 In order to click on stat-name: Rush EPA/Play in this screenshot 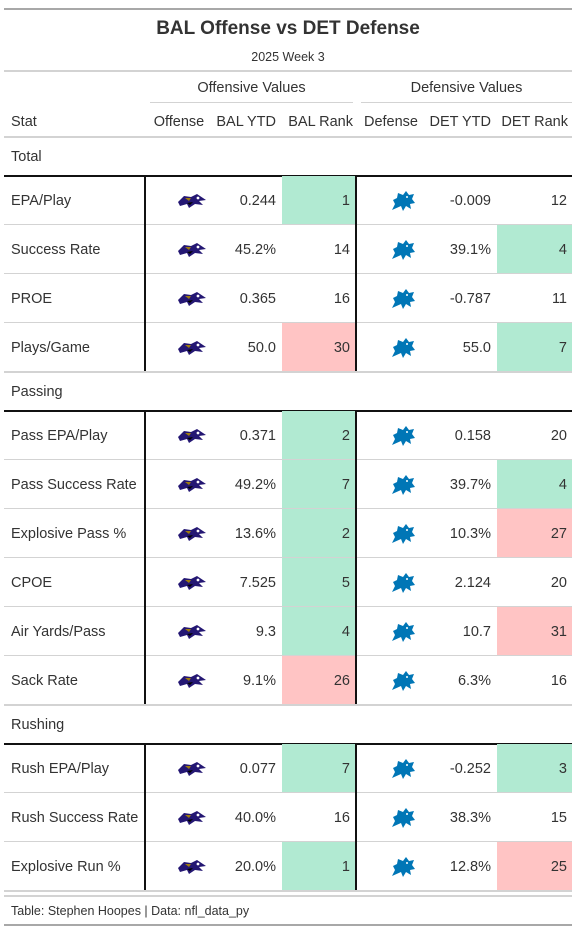, I will do `click(60, 768)`.